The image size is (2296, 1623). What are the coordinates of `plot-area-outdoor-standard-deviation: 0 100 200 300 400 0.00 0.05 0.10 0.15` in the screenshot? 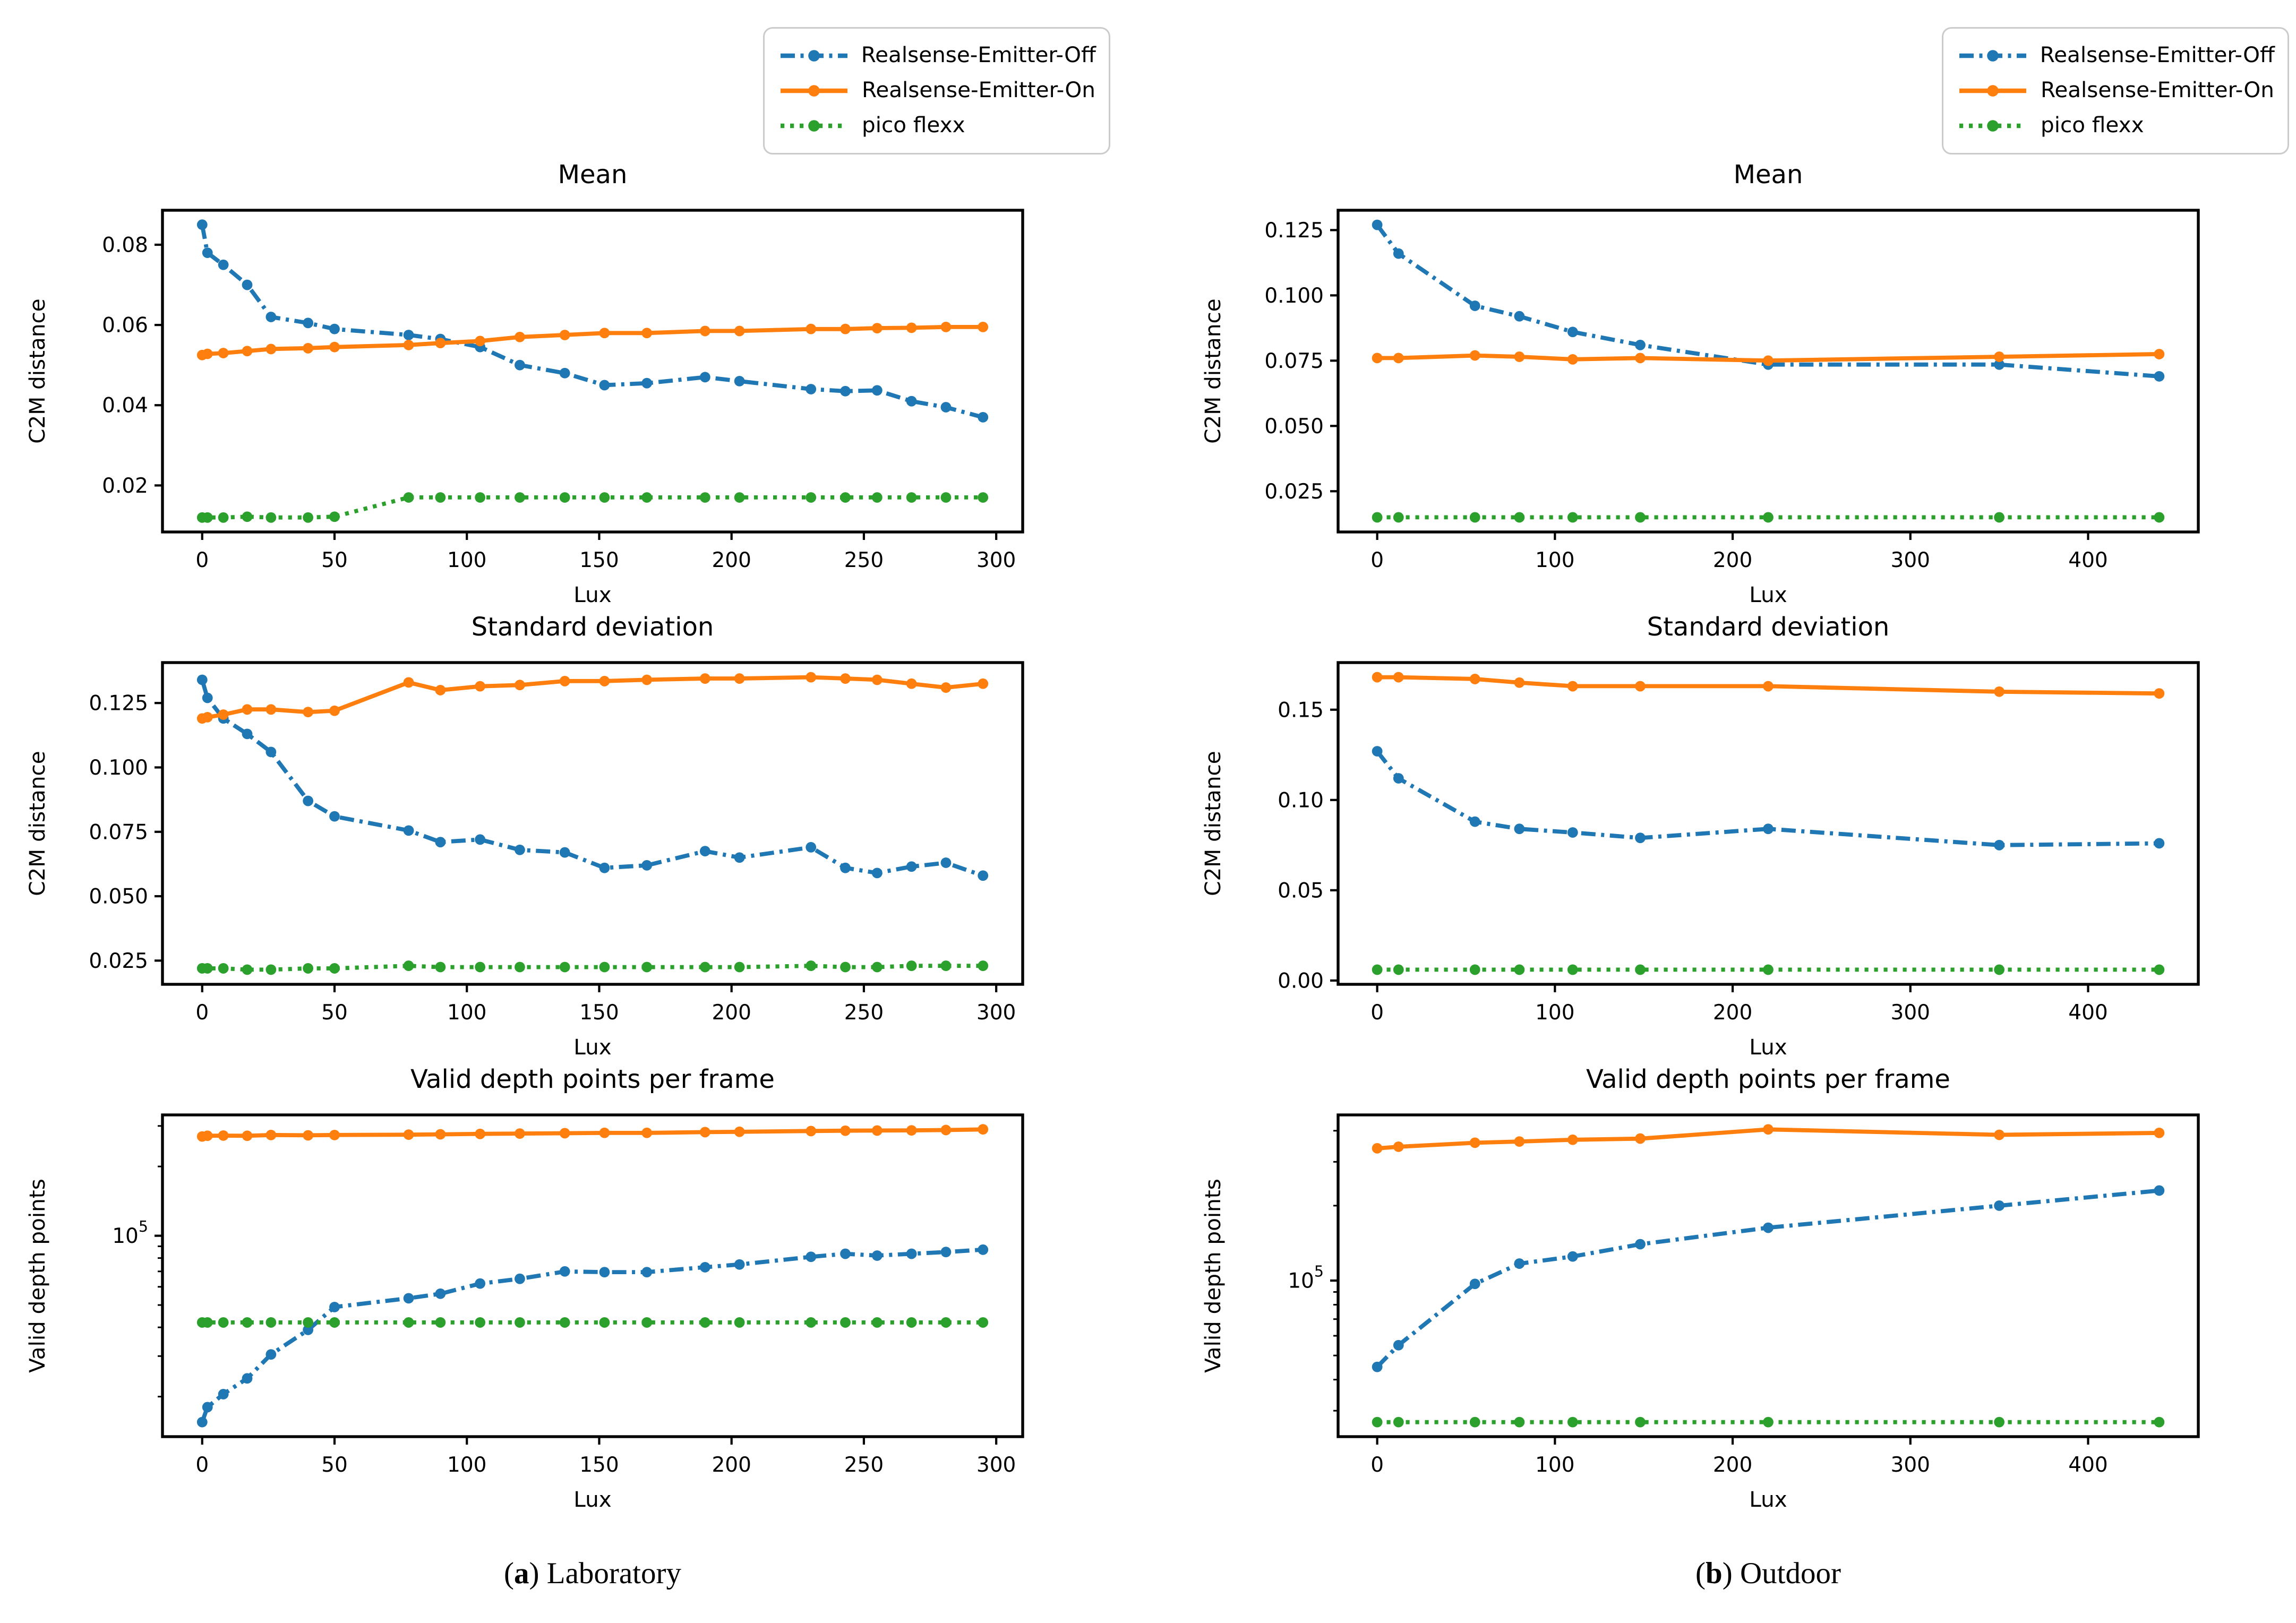 It's located at (1739, 843).